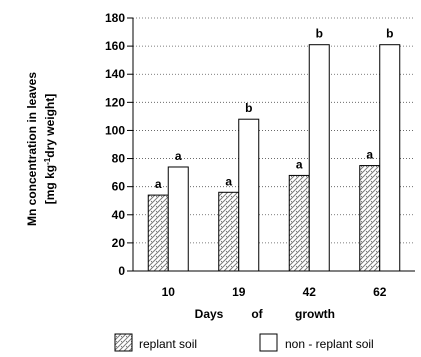 Image resolution: width=421 pixels, height=357 pixels. I want to click on x-tick-label-42: 42, so click(310, 292).